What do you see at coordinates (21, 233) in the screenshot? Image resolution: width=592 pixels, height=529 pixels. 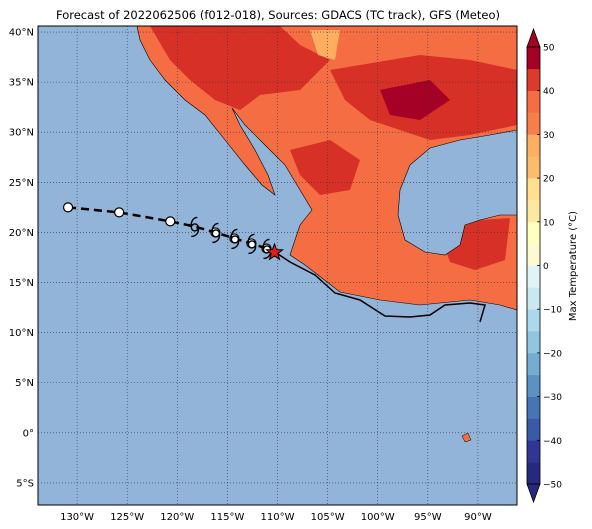 I see `y-tick-label: 20°N` at bounding box center [21, 233].